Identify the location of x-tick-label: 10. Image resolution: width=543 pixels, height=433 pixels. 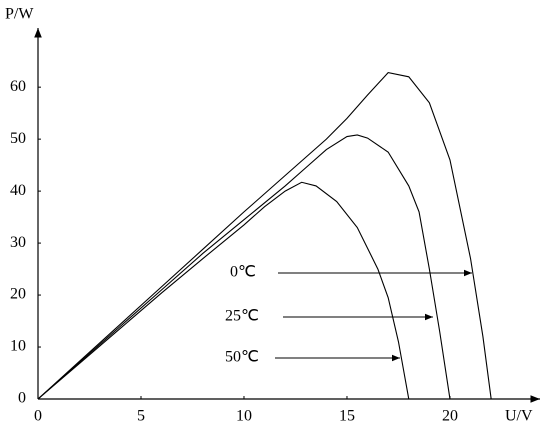
(244, 416).